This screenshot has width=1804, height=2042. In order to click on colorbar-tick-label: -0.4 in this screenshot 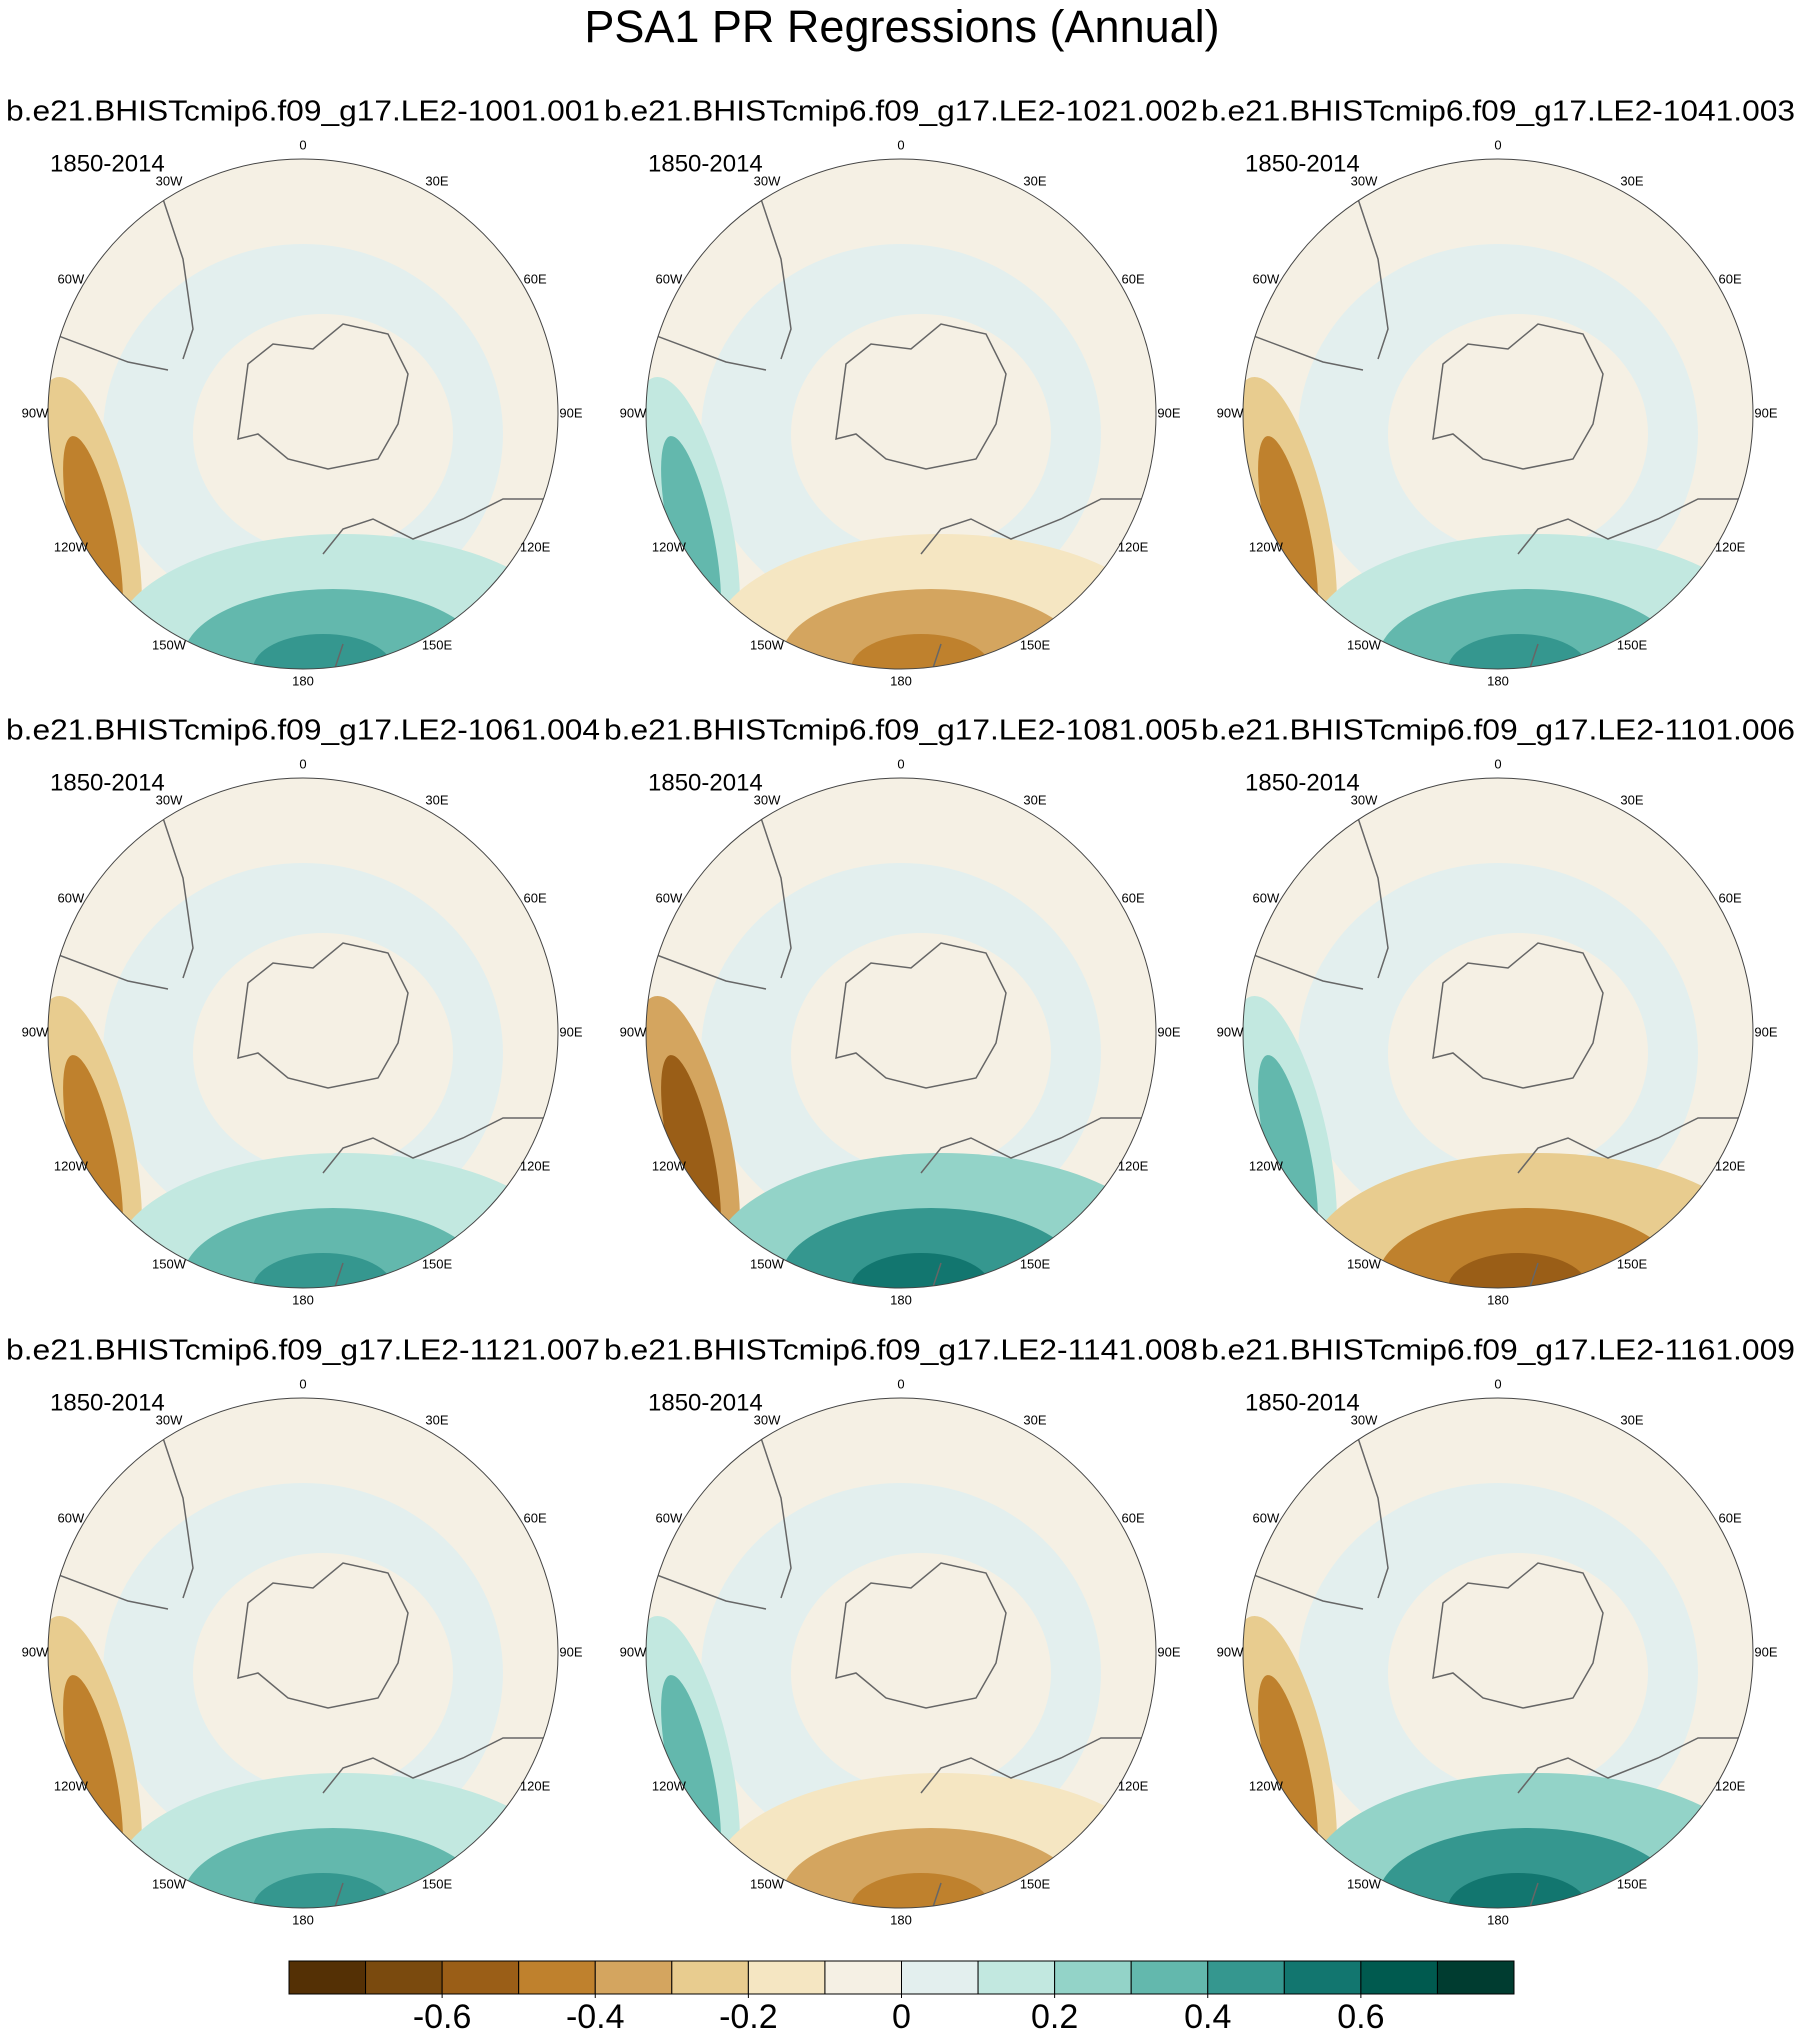, I will do `click(595, 2017)`.